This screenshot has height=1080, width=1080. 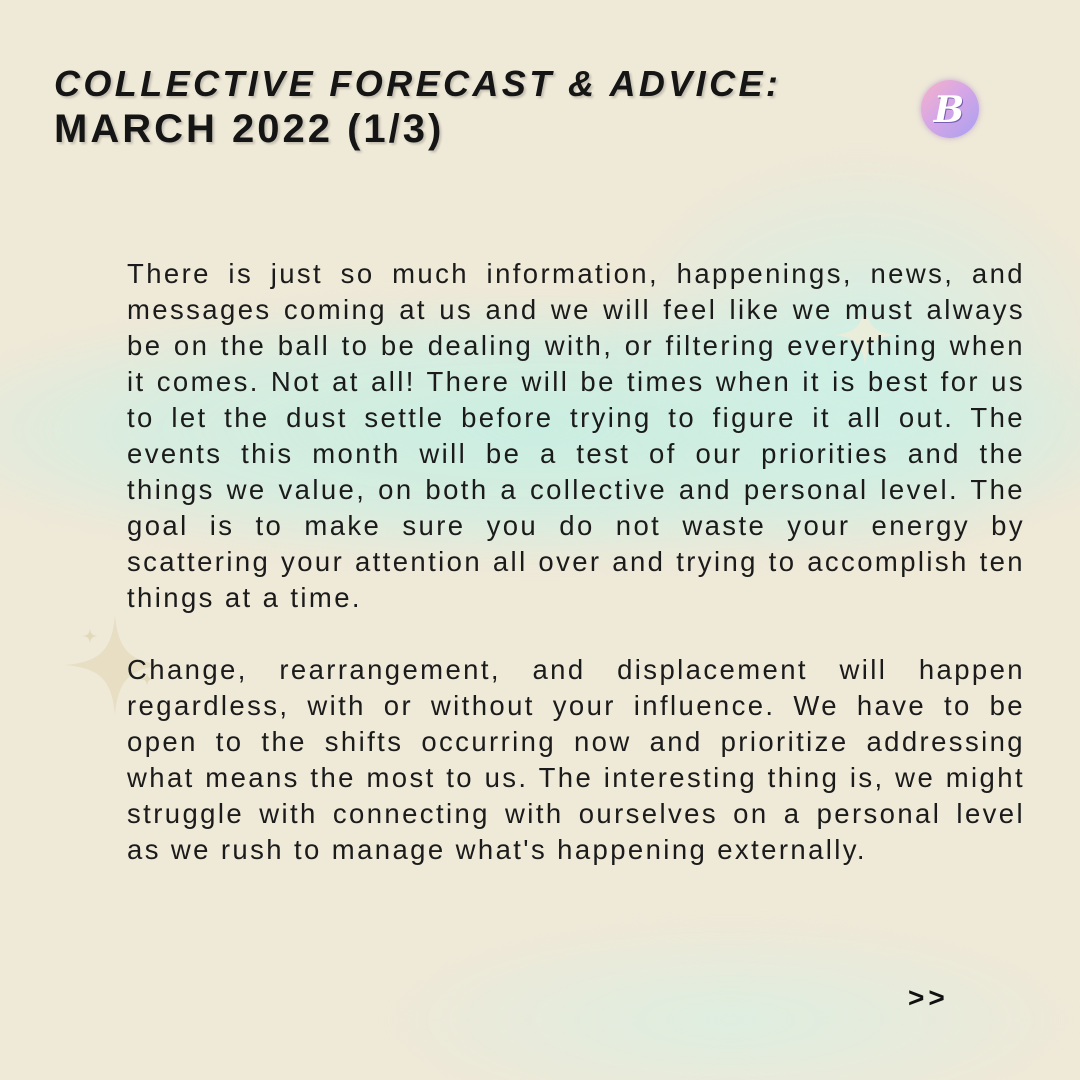 What do you see at coordinates (90, 636) in the screenshot?
I see `sparkle-decoration-small` at bounding box center [90, 636].